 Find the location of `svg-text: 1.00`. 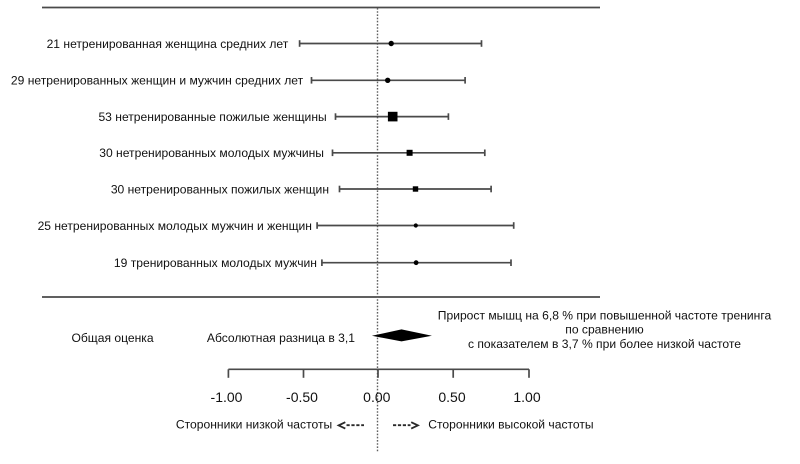

svg-text: 1.00 is located at coordinates (526, 397).